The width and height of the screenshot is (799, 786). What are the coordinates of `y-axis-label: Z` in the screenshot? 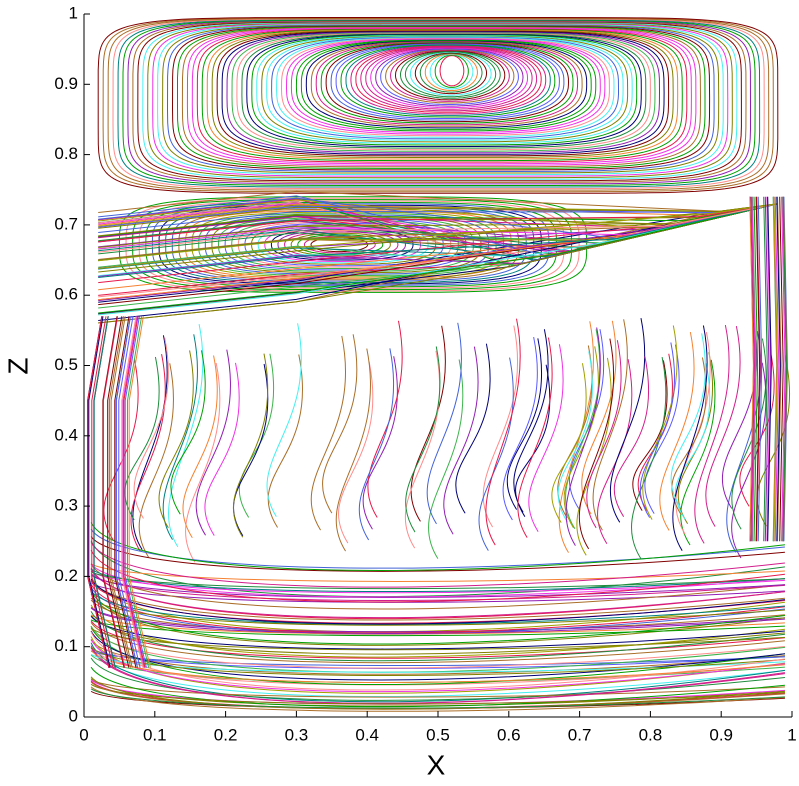 It's located at (17, 365).